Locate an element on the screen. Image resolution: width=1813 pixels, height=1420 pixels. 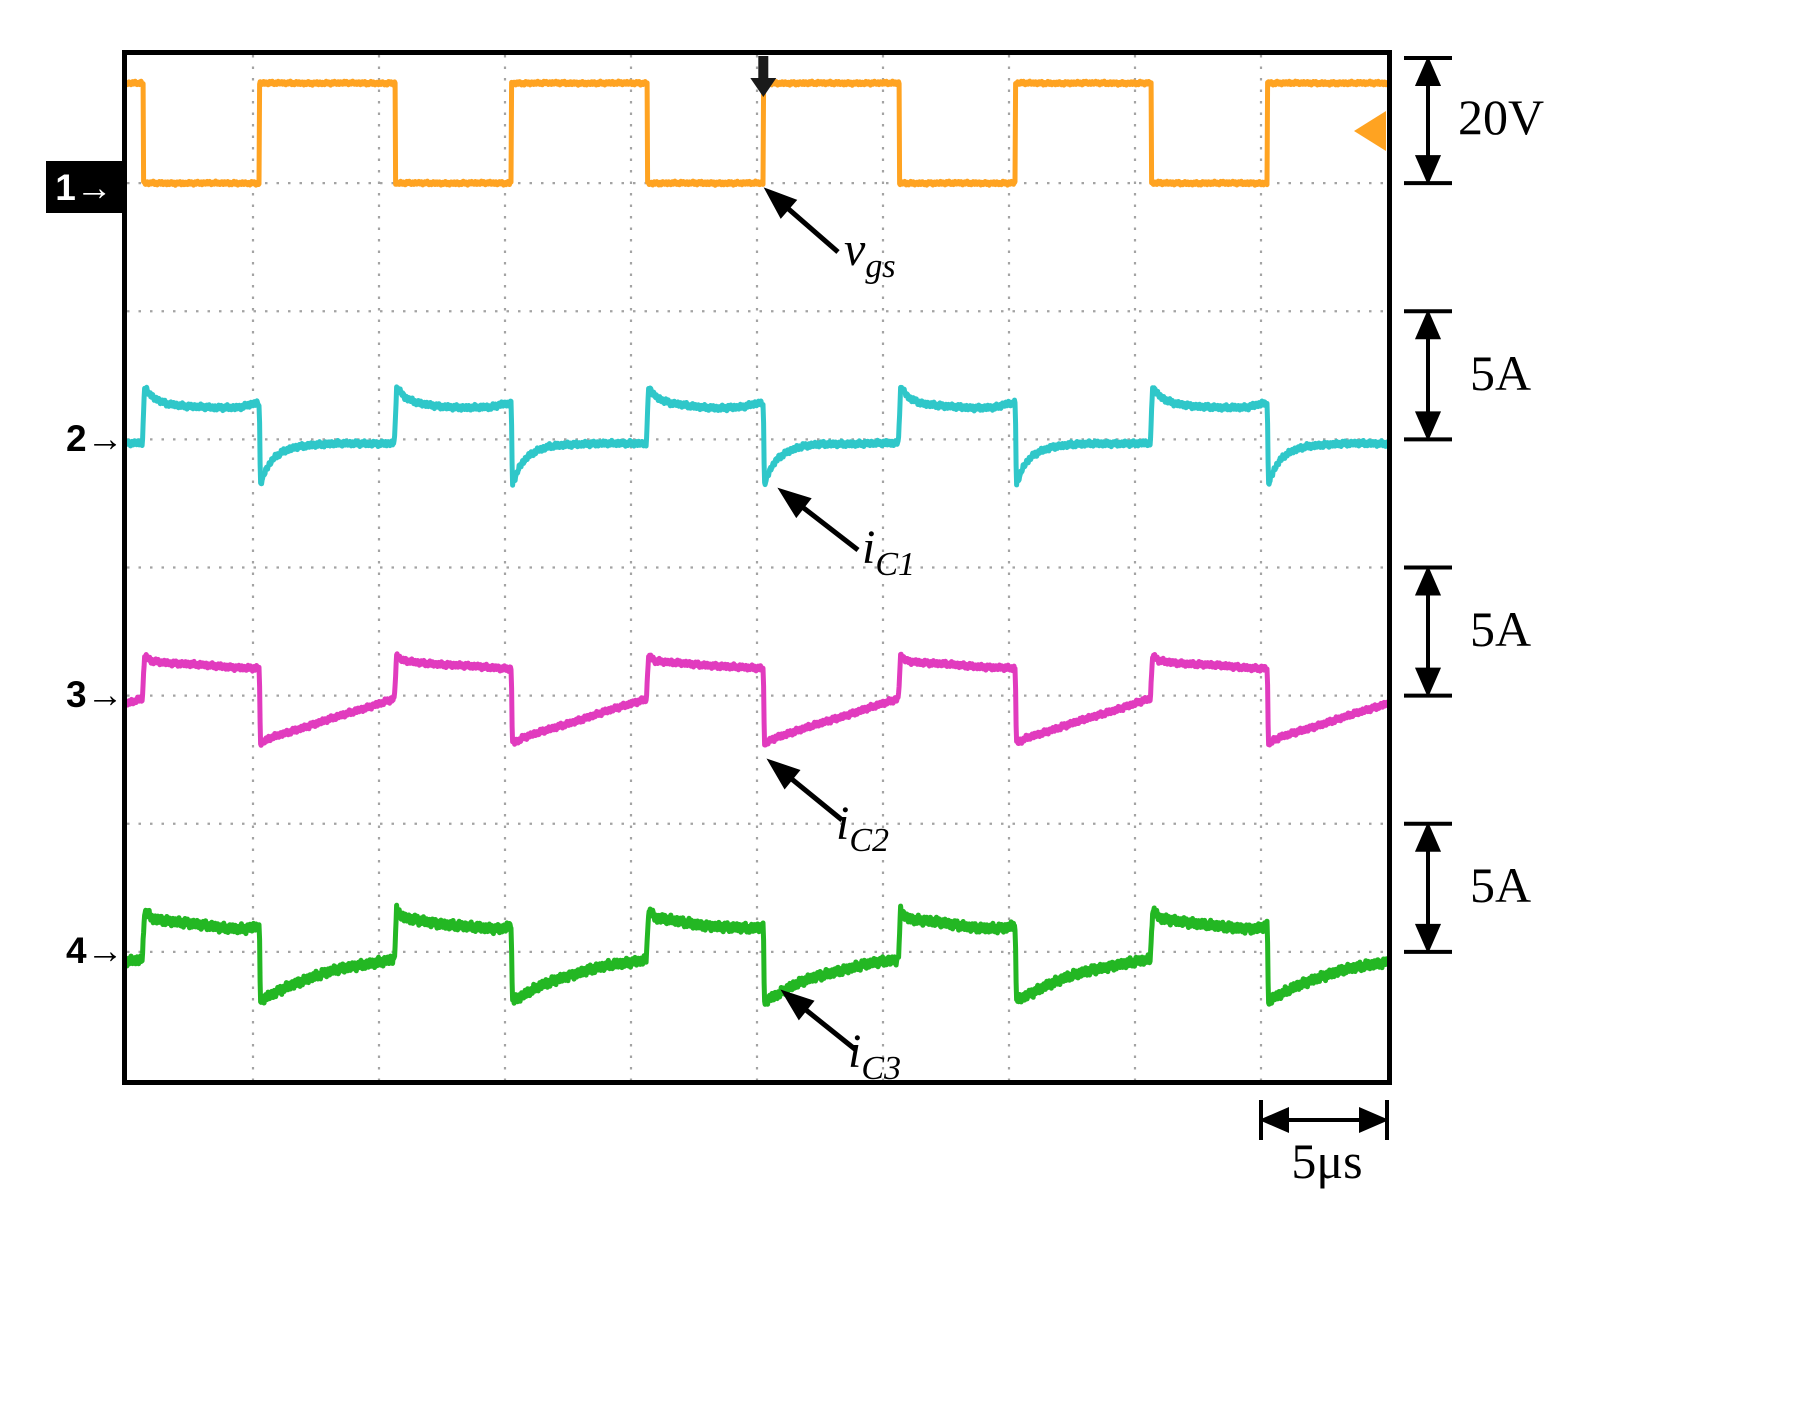
annotation-ic1: iC1 is located at coordinates (888, 550).